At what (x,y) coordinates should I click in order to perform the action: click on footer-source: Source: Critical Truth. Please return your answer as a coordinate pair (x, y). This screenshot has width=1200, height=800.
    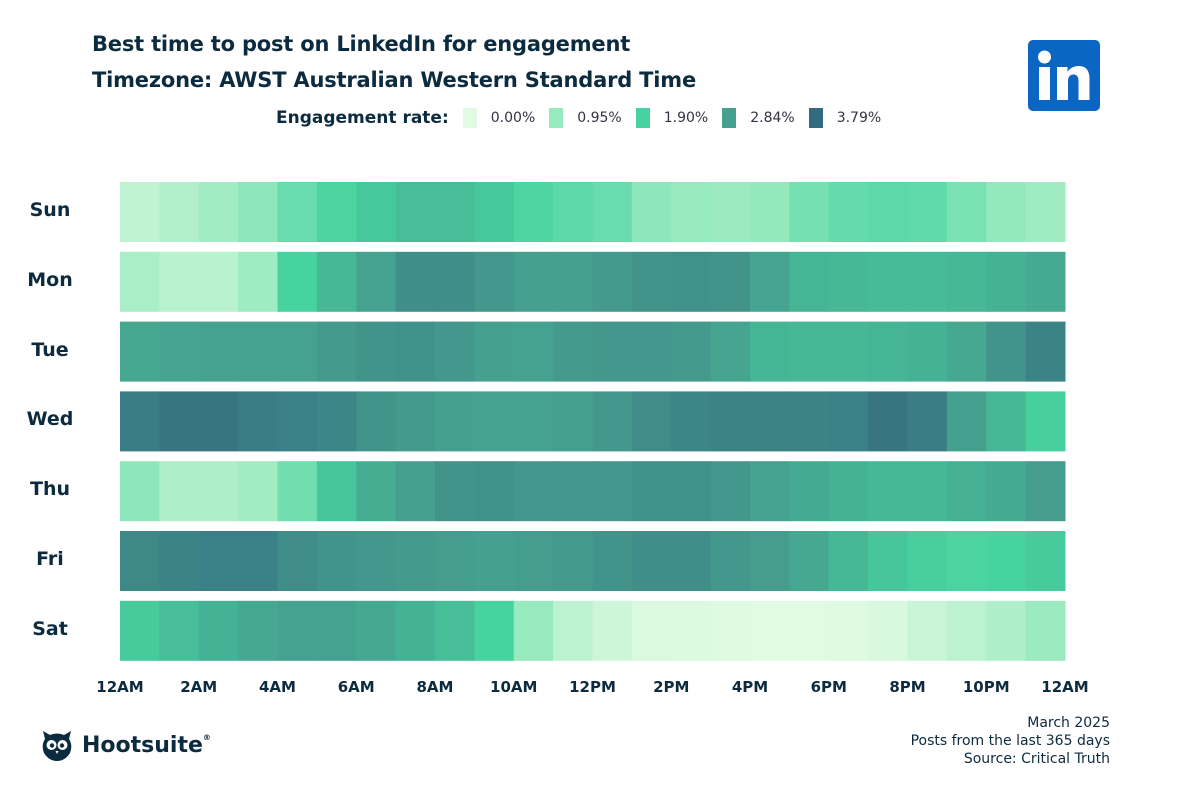
    Looking at the image, I should click on (1036, 759).